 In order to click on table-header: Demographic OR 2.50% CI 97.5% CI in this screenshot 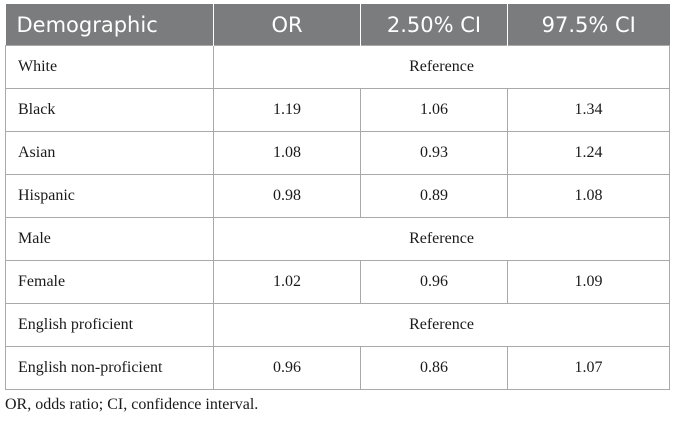, I will do `click(337, 25)`.